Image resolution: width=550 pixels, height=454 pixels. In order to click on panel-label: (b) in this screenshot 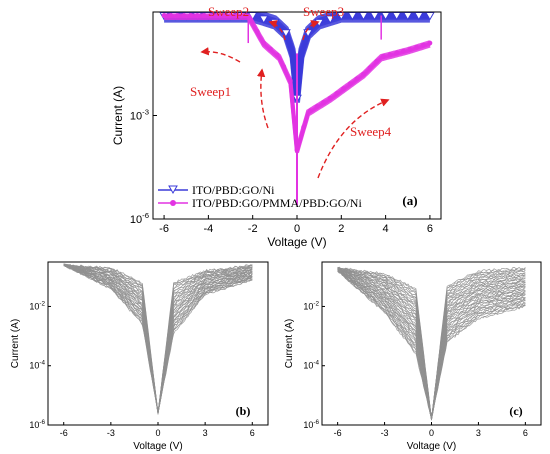, I will do `click(243, 411)`.